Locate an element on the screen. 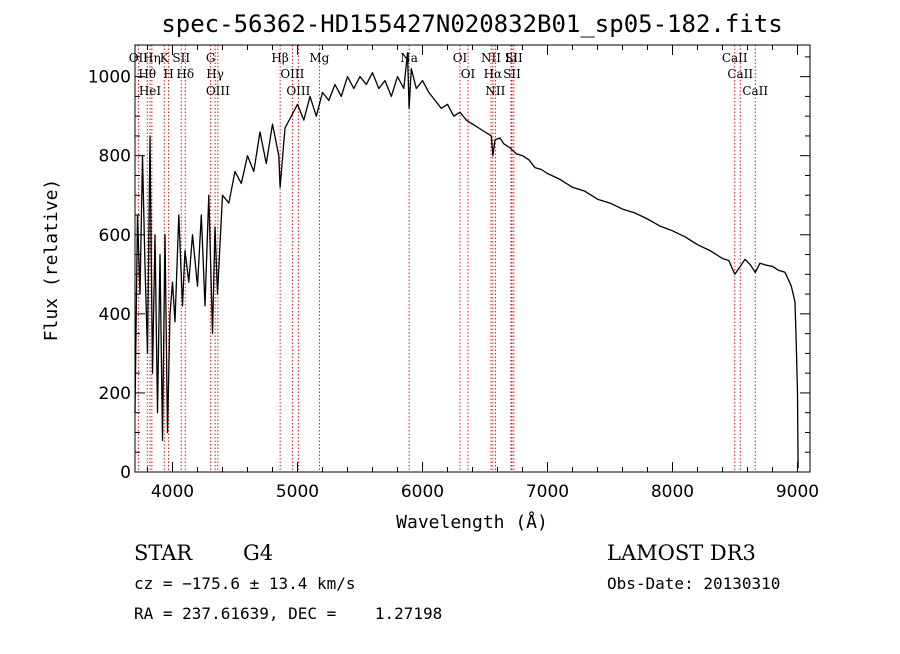  x-tick-label: 7000 is located at coordinates (547, 492).